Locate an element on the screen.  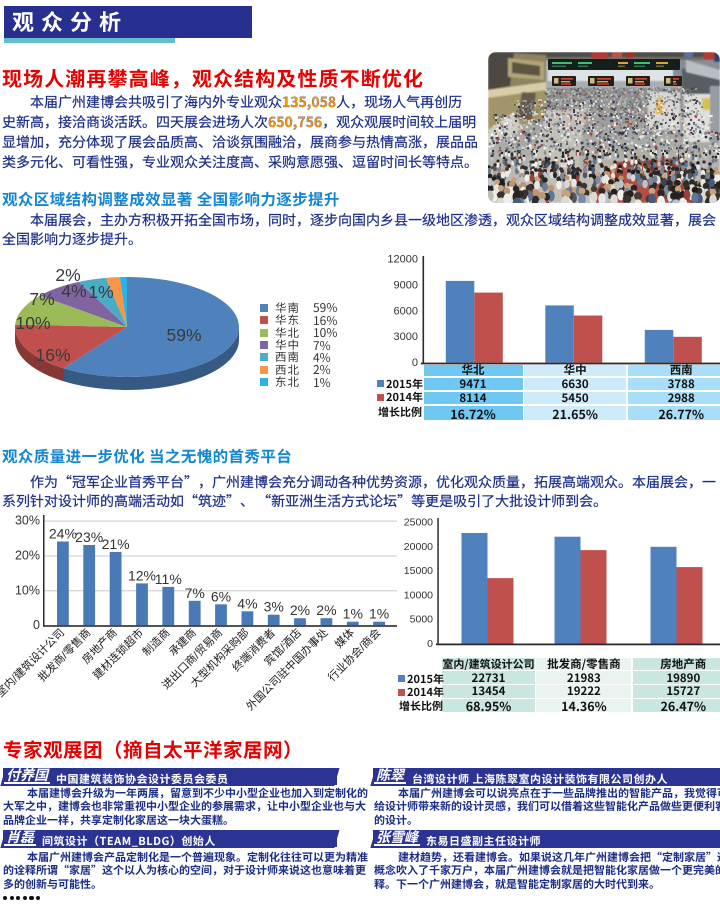
svg-text: 24% is located at coordinates (63, 534).